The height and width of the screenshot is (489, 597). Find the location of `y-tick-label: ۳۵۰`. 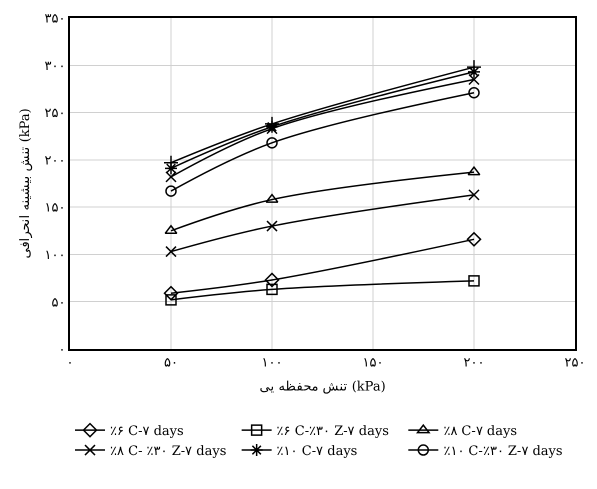

y-tick-label: ۳۵۰ is located at coordinates (55, 19).